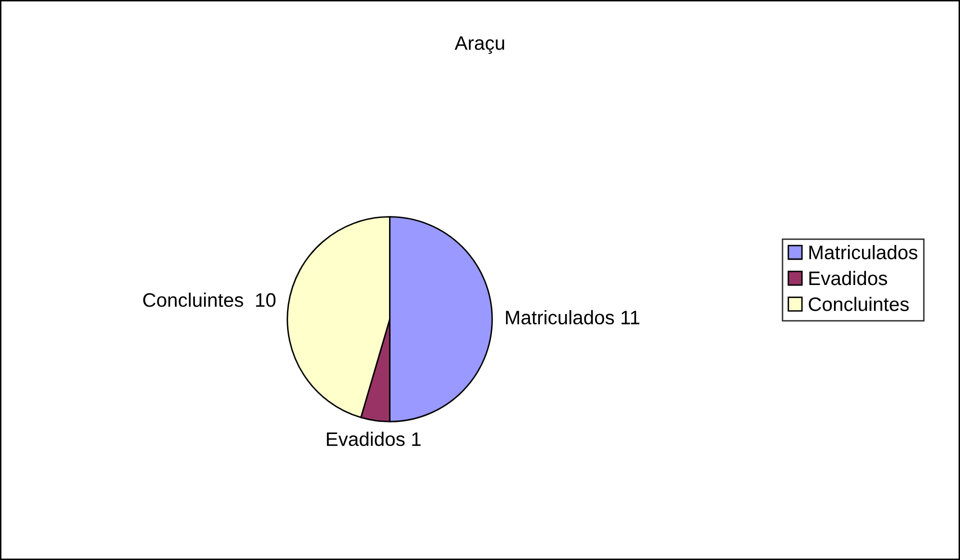 This screenshot has height=560, width=960. What do you see at coordinates (573, 317) in the screenshot?
I see `data-label: Matriculados 11` at bounding box center [573, 317].